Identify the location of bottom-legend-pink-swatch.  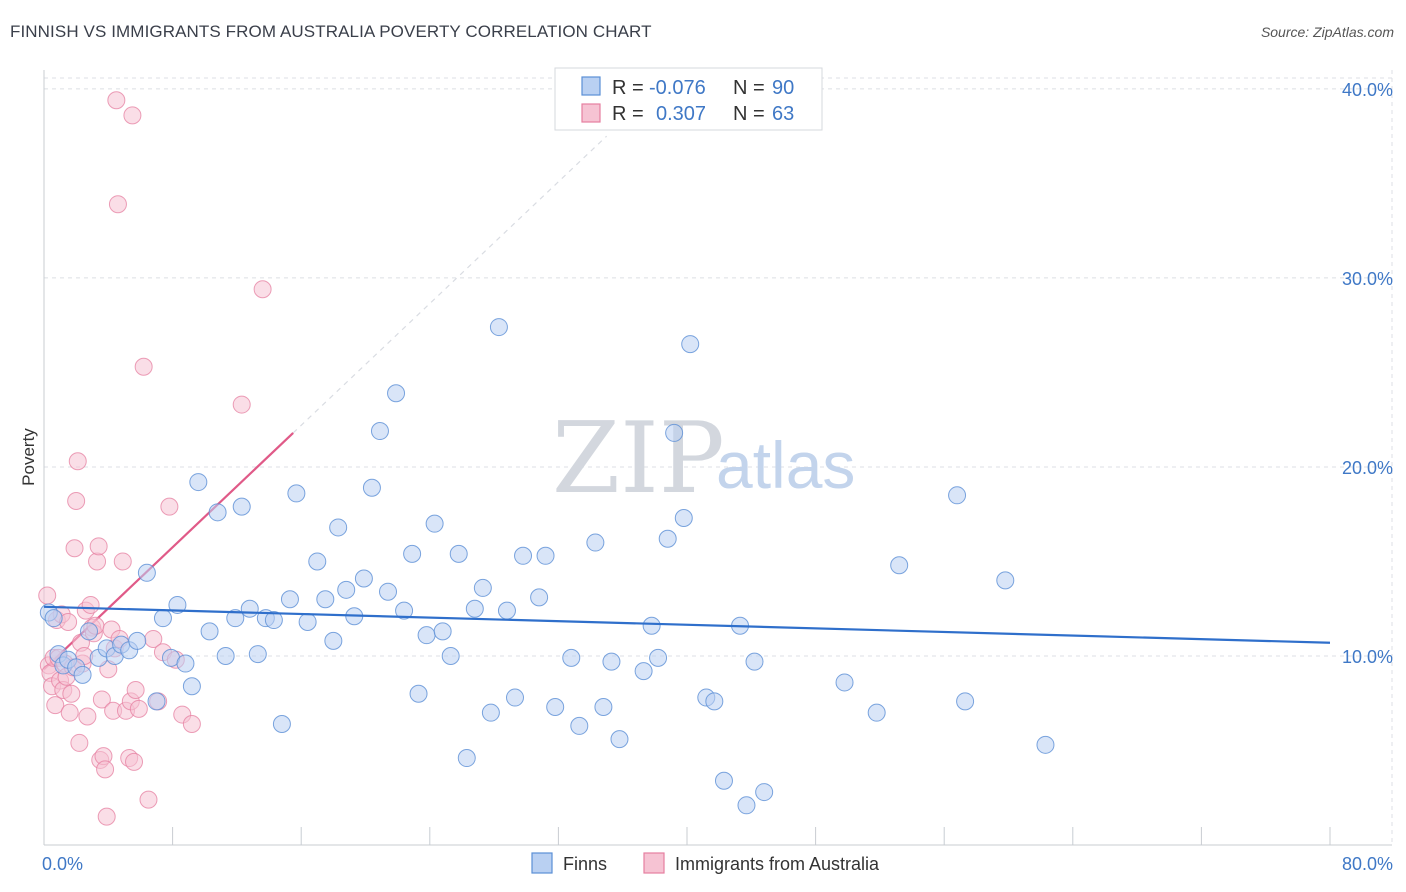
(654, 863).